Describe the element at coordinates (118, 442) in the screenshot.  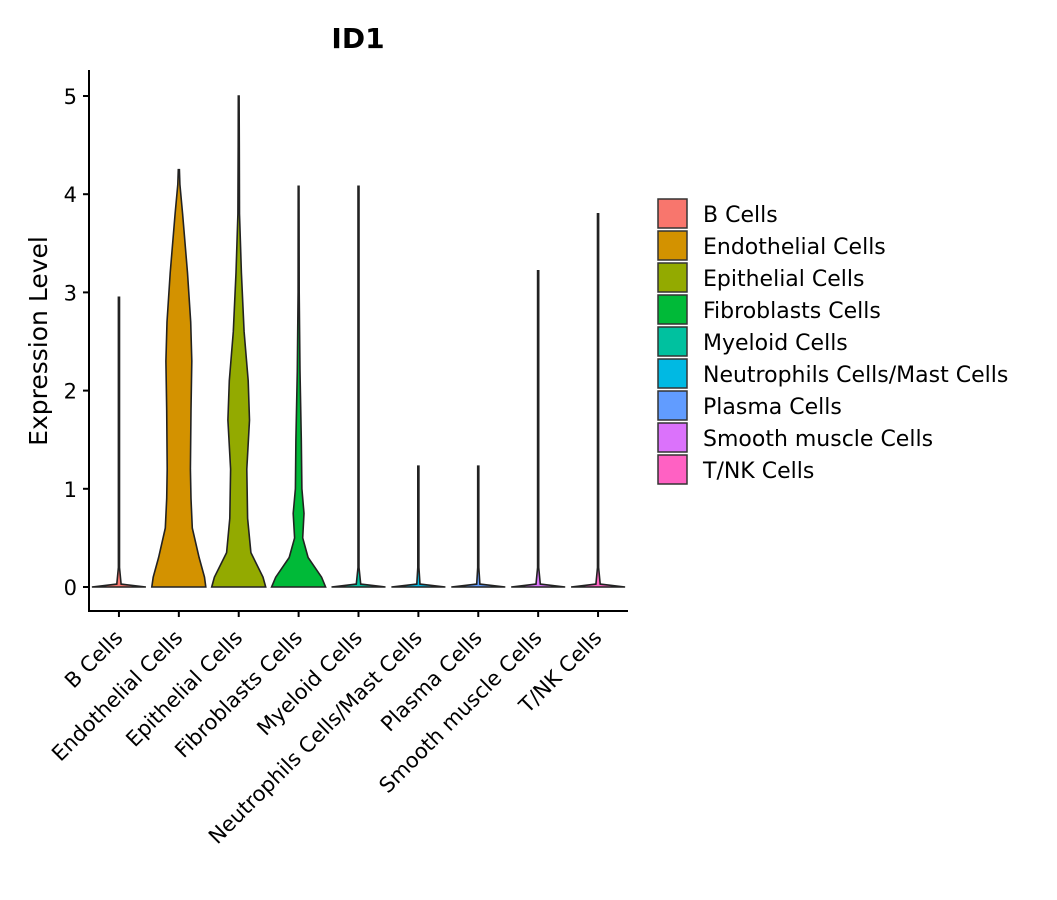
I see `violin-b-cells` at that location.